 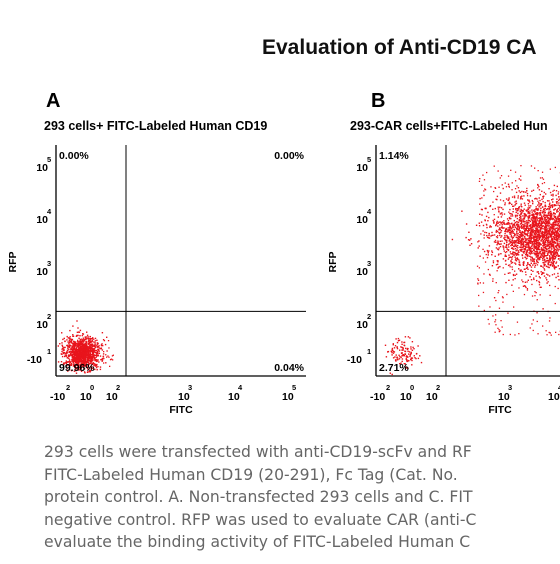 I want to click on y-tick-label: -10, so click(x=354, y=360).